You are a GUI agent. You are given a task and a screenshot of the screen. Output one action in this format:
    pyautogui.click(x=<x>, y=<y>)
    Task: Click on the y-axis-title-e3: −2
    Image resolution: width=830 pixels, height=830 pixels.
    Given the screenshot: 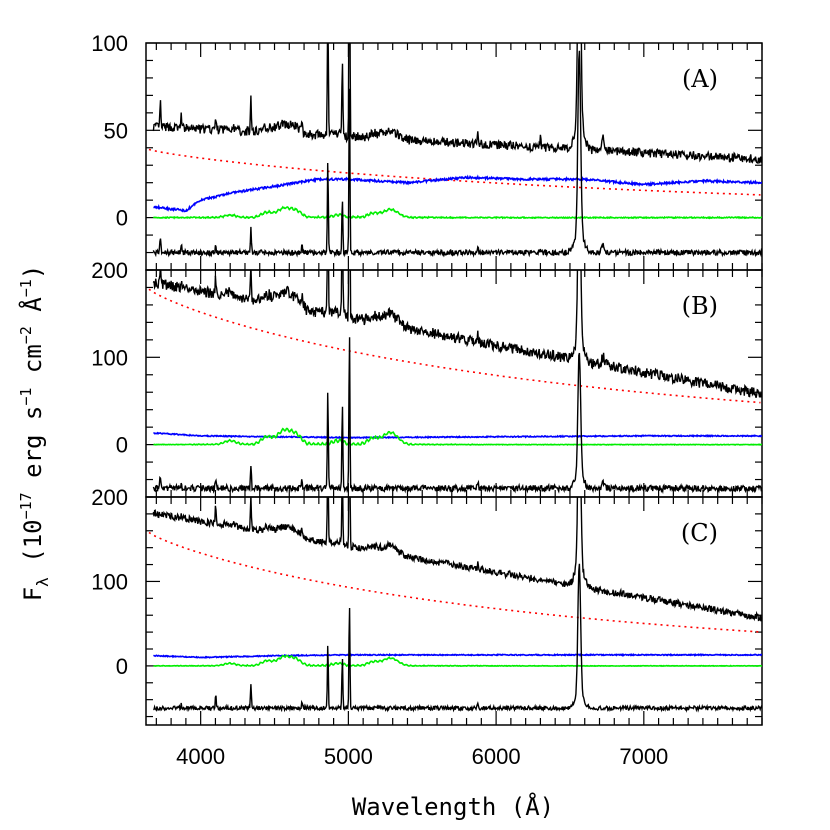 What is the action you would take?
    pyautogui.click(x=26, y=335)
    